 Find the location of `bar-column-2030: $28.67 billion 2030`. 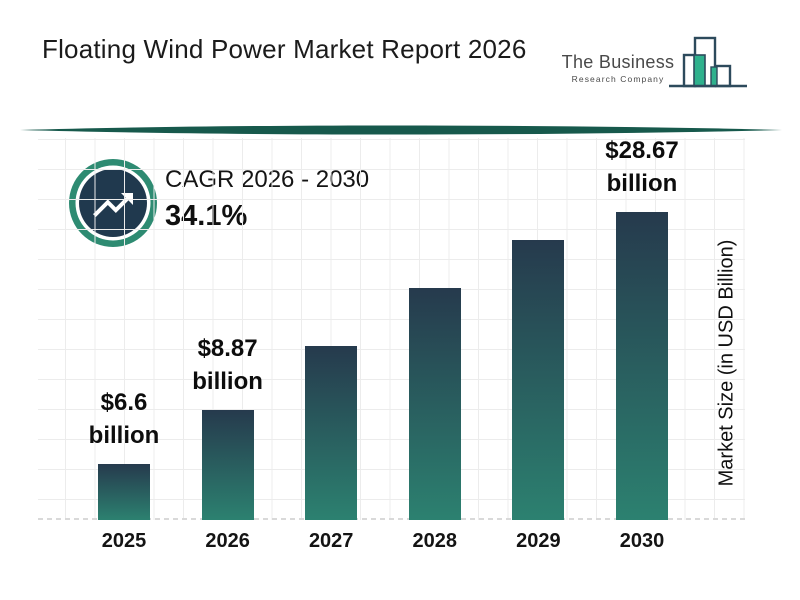

bar-column-2030: $28.67 billion 2030 is located at coordinates (641, 344).